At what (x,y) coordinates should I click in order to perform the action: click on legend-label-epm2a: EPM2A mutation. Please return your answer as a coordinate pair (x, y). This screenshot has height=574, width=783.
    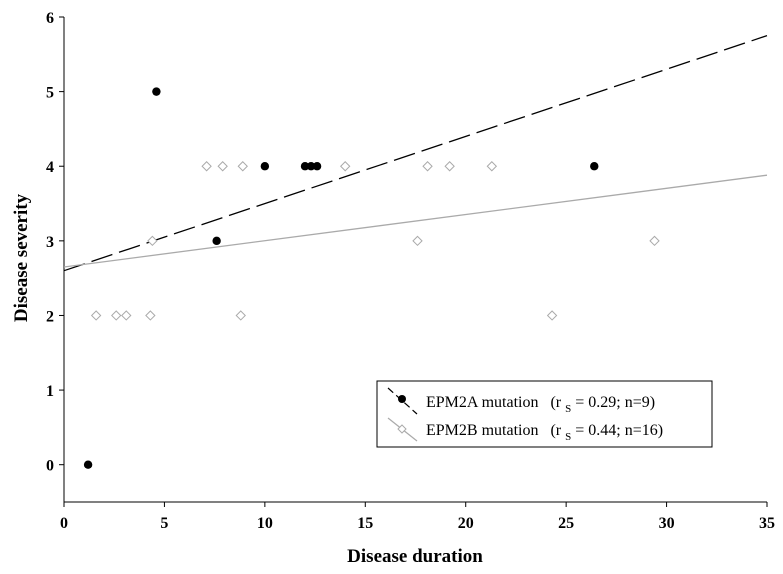
    Looking at the image, I should click on (482, 402).